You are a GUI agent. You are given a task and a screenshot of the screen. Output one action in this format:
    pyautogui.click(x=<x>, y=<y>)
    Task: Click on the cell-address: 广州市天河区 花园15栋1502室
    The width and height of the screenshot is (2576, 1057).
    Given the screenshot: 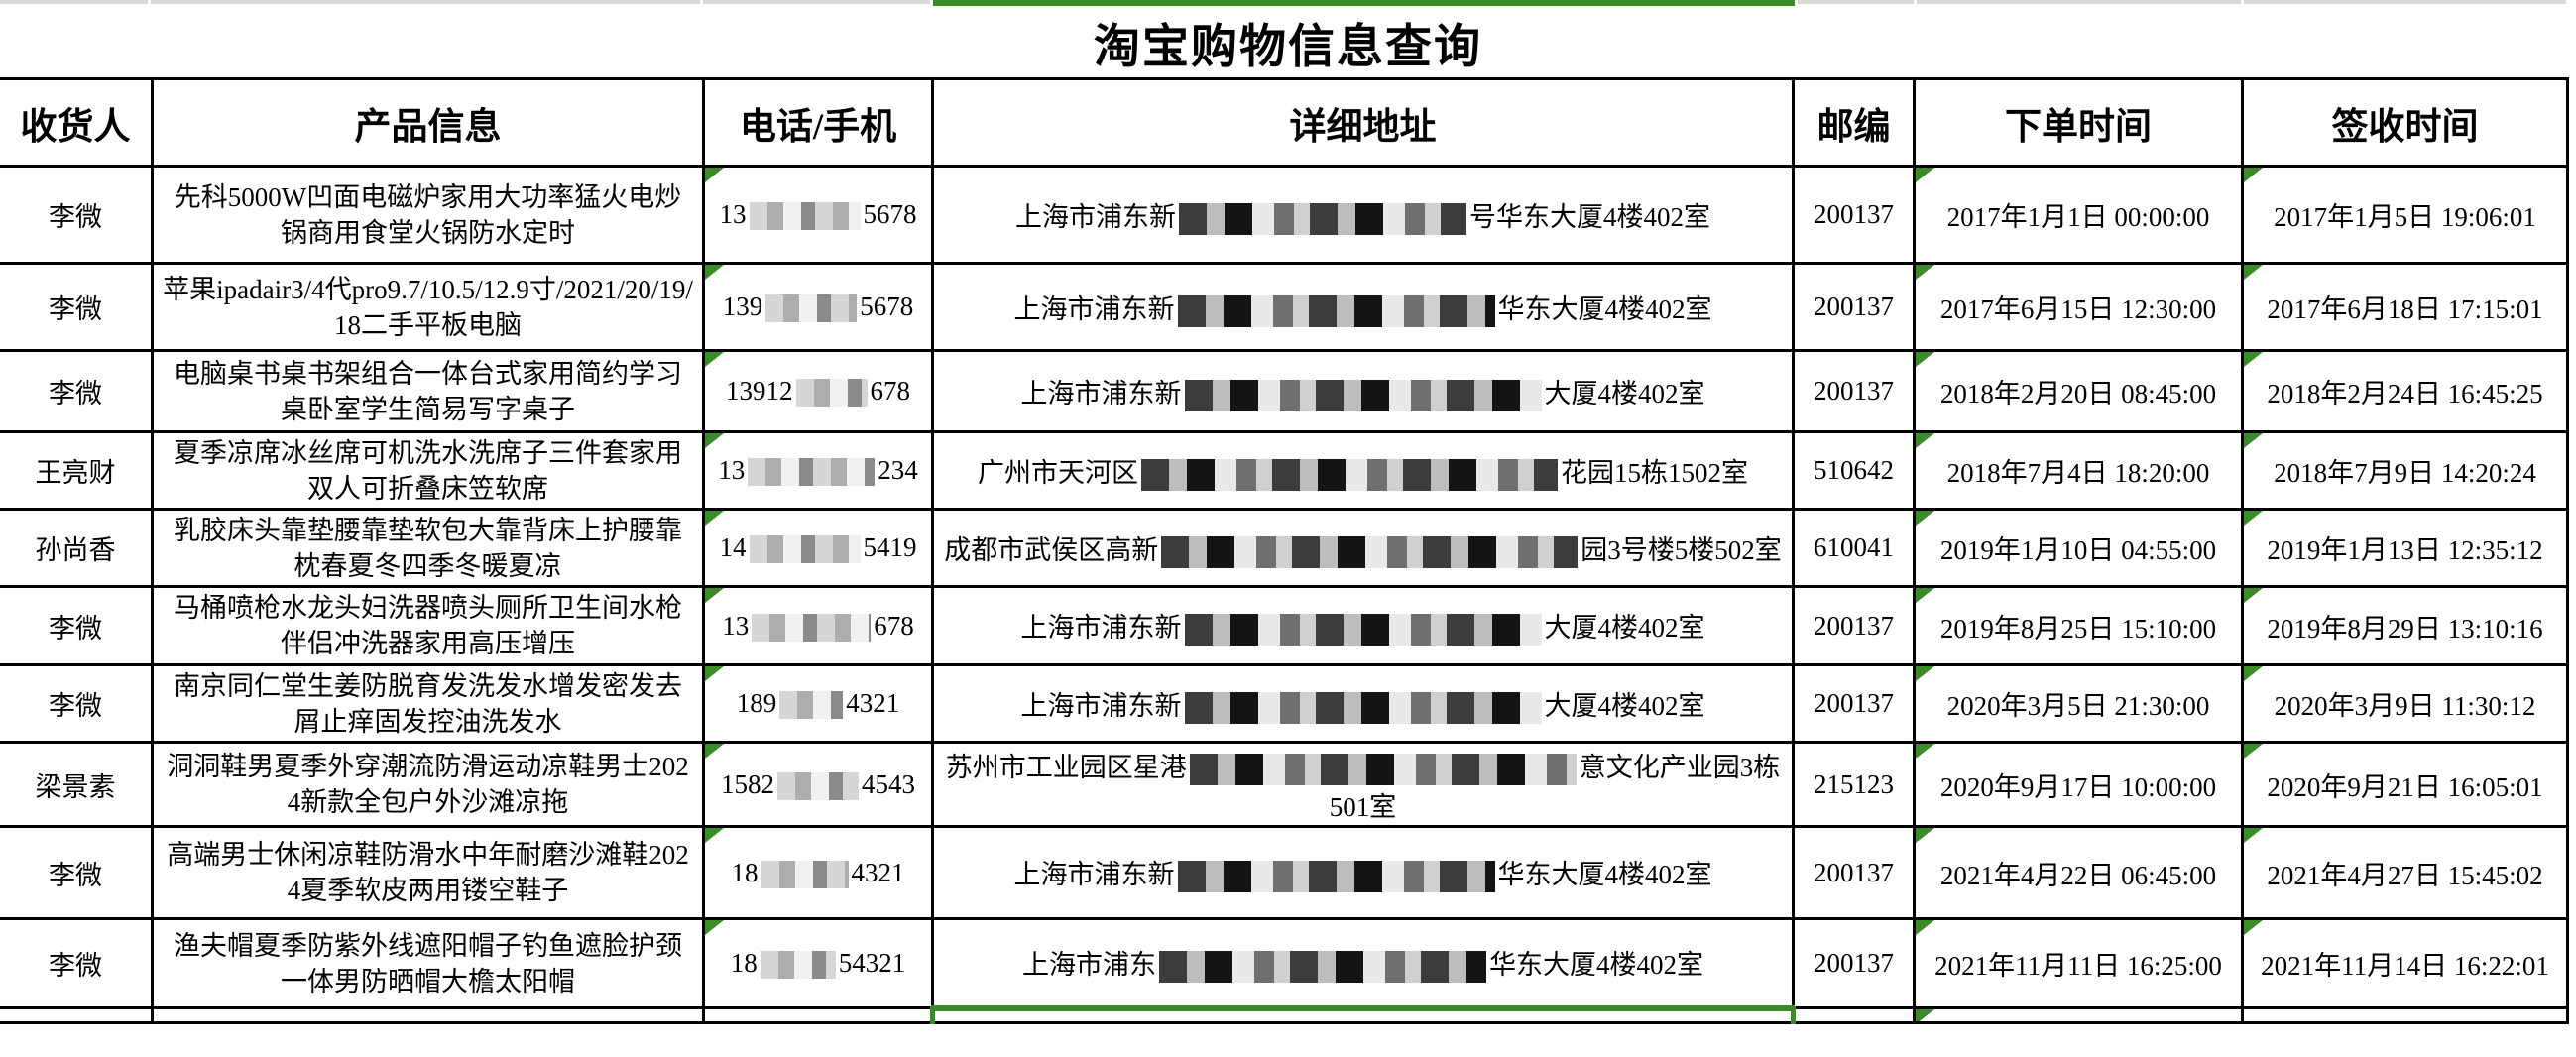 What is the action you would take?
    pyautogui.click(x=1363, y=470)
    